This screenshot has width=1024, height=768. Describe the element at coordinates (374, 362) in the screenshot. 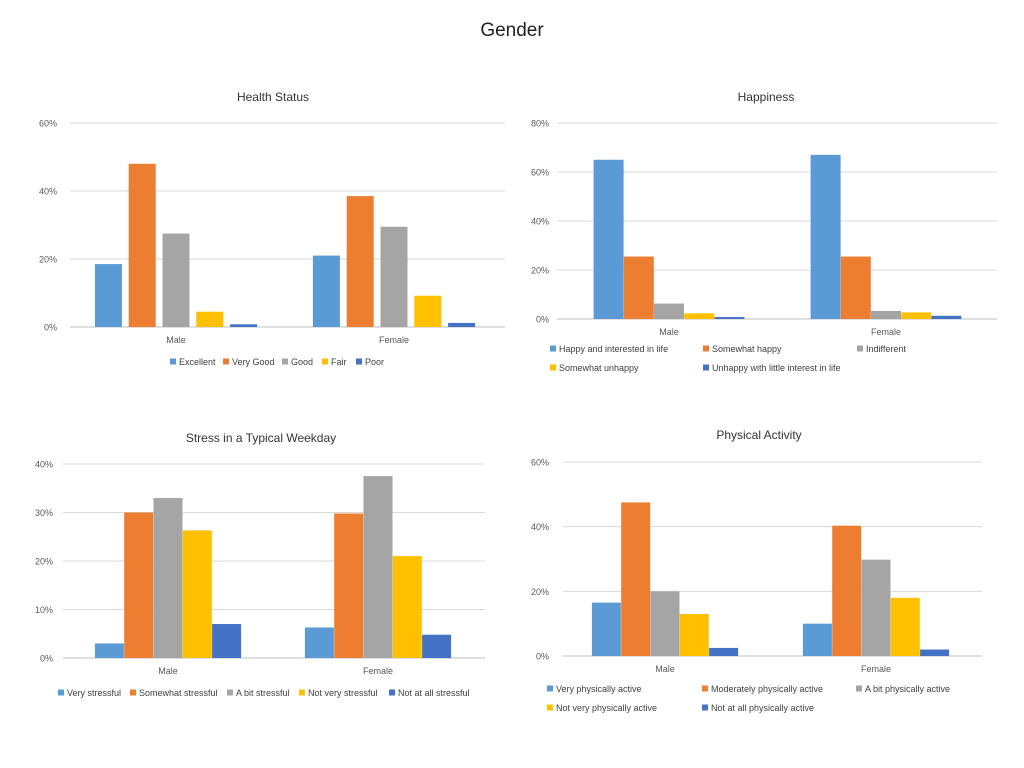

I see `legend-label: Poor` at that location.